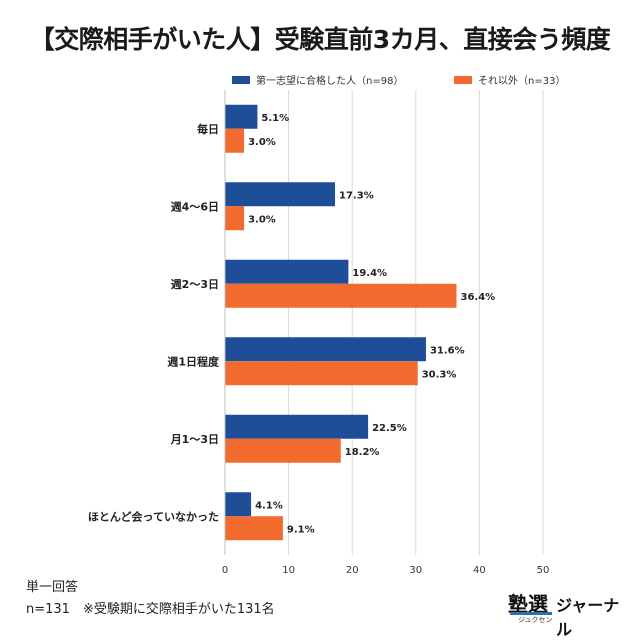 The image size is (640, 640). What do you see at coordinates (531, 613) in the screenshot?
I see `logo-underline` at bounding box center [531, 613].